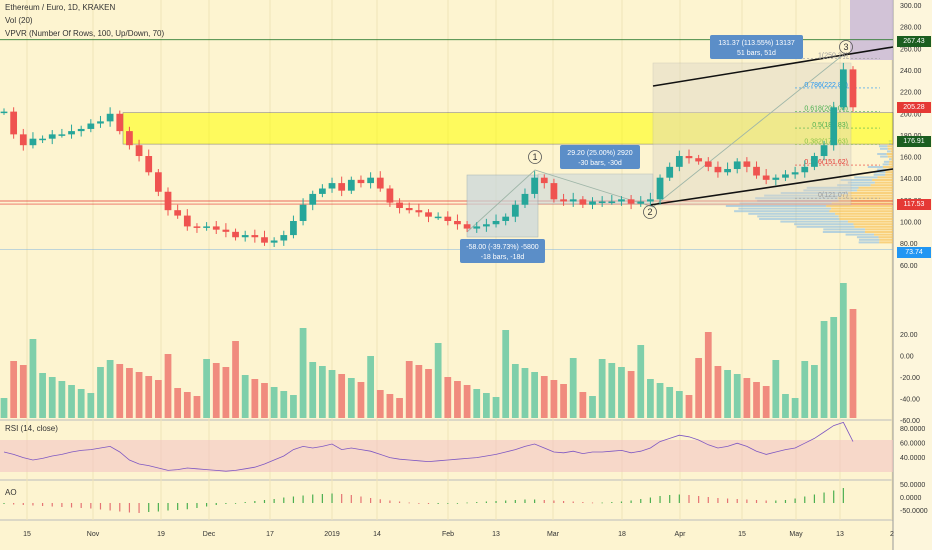 This screenshot has width=932, height=550. Describe the element at coordinates (599, 153) in the screenshot. I see `measure-callout-flat-line1: 29.20 (25.00%) 2920` at that location.